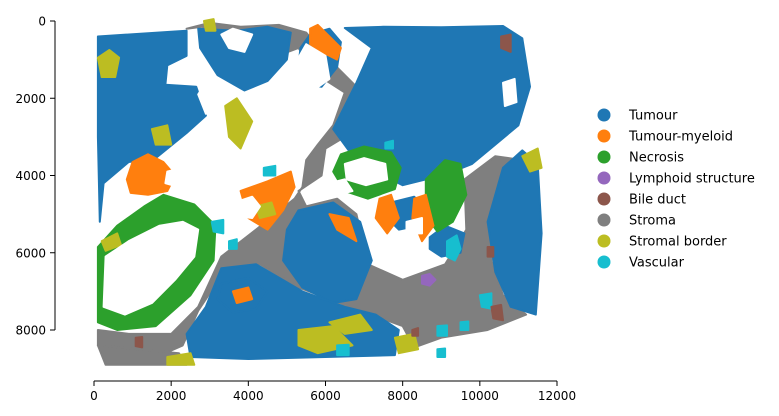 The height and width of the screenshot is (416, 779). Describe the element at coordinates (604, 136) in the screenshot. I see `legend-marker-tumour-myeloid` at that location.